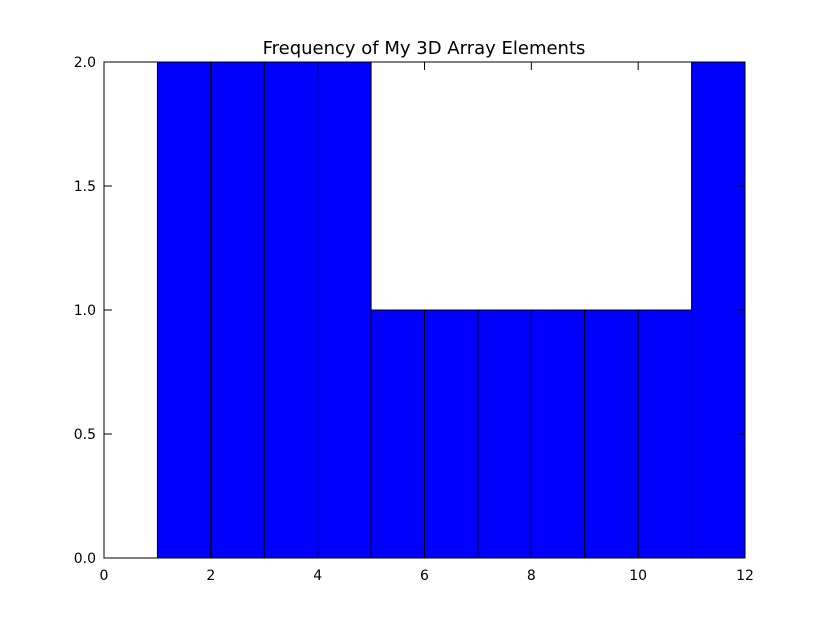 This screenshot has width=828, height=621. What do you see at coordinates (531, 576) in the screenshot?
I see `x-tick-label-8: 8` at bounding box center [531, 576].